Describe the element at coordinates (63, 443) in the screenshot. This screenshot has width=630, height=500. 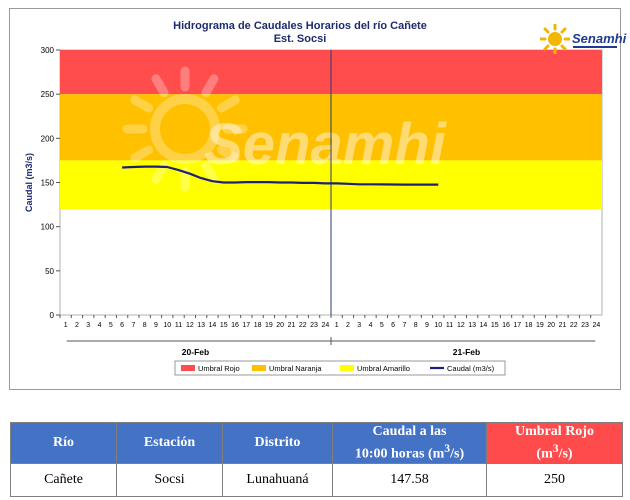
I see `header-rio: Río` at that location.